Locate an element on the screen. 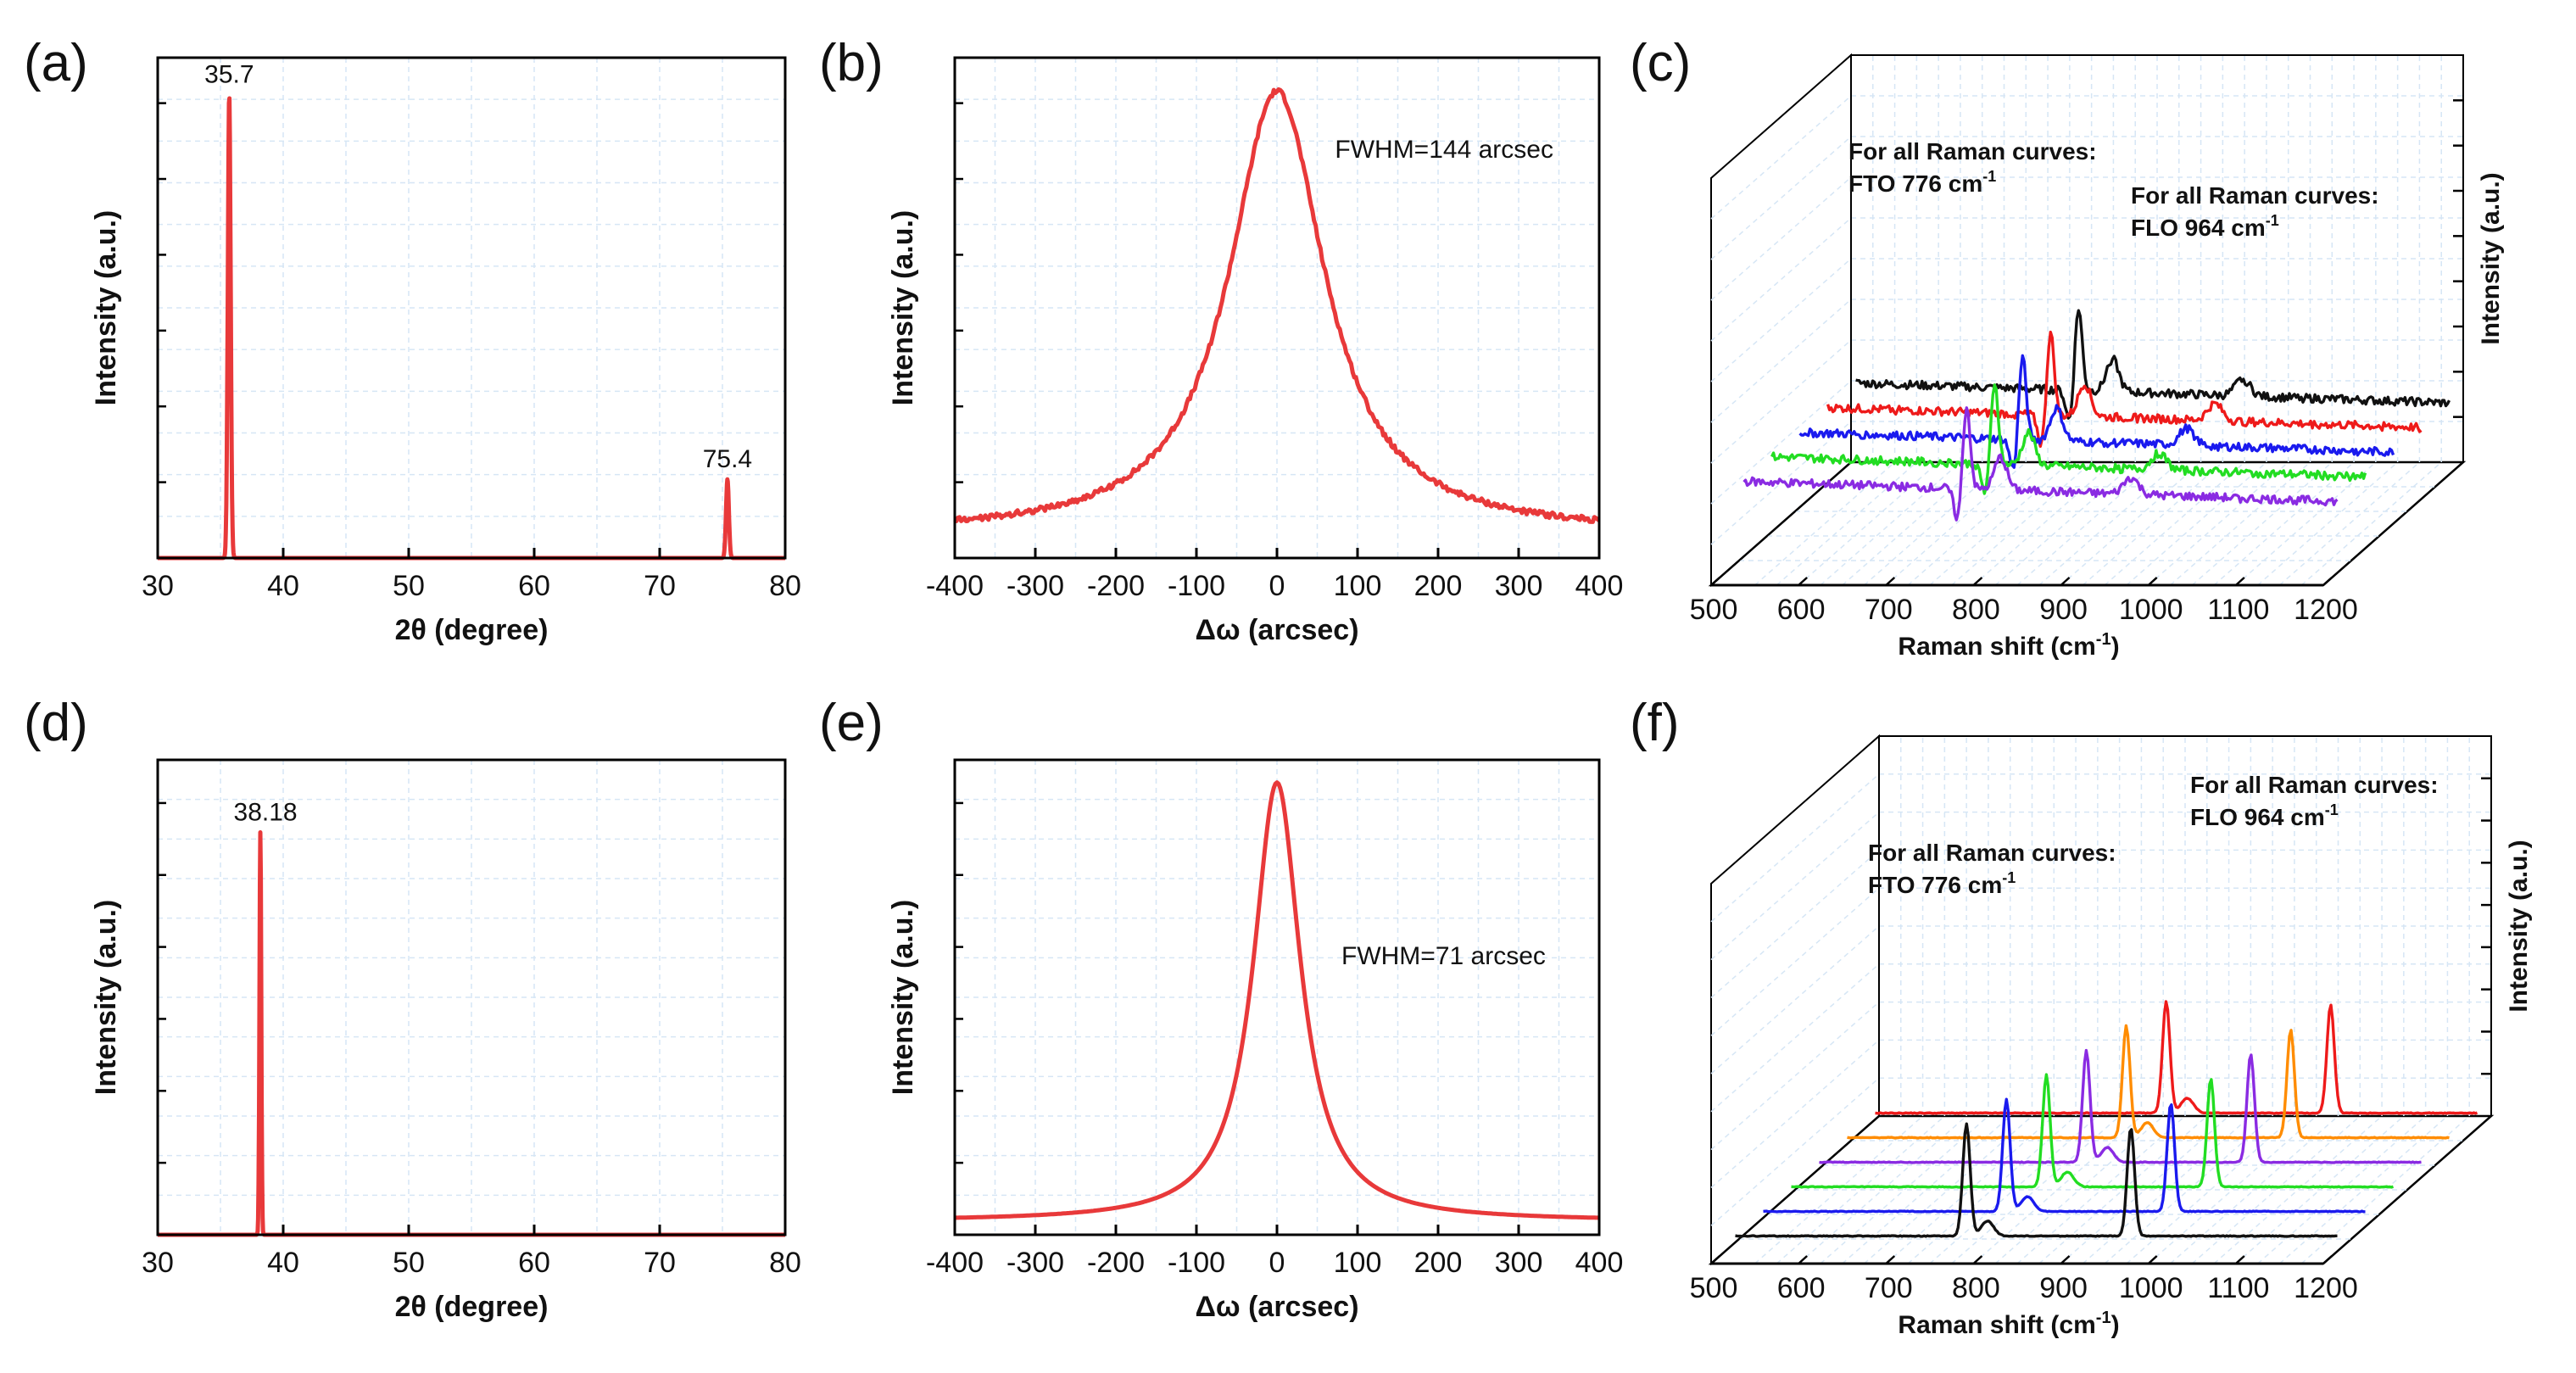  fwhm-annotation: FWHM=144 arcsec is located at coordinates (1444, 150).